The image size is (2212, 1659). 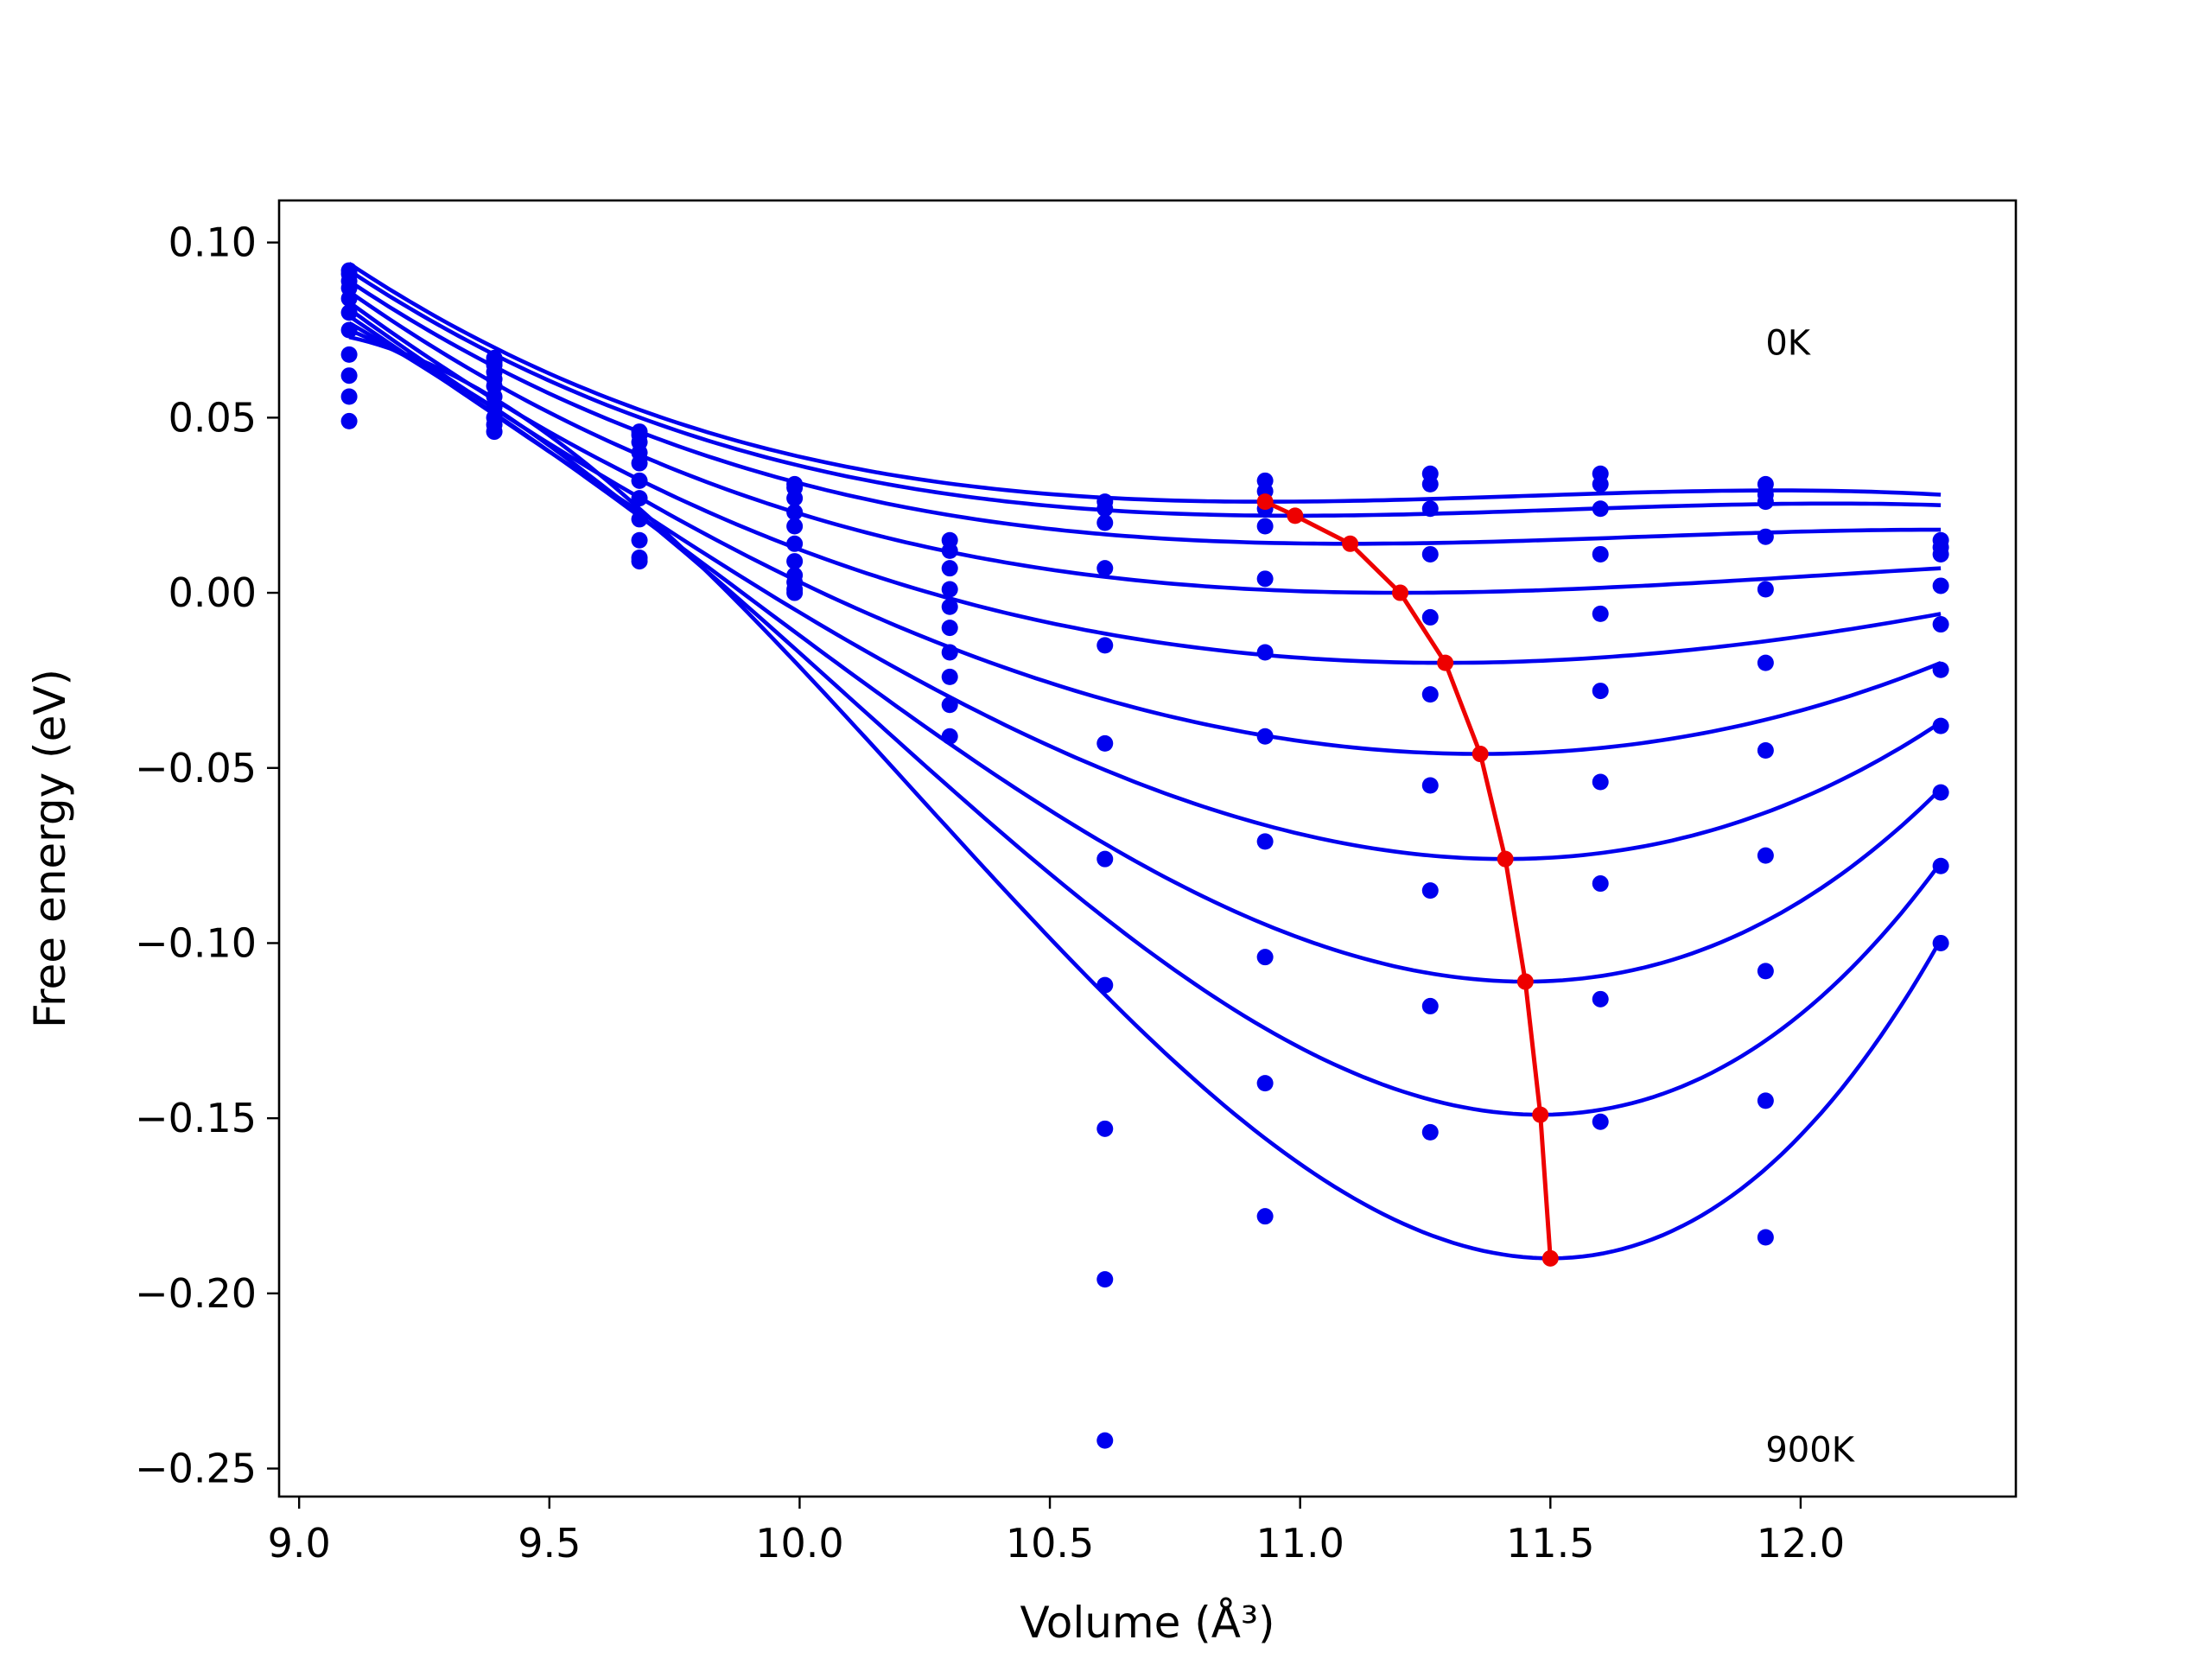 I want to click on x-tick-label: 9.5, so click(x=549, y=1543).